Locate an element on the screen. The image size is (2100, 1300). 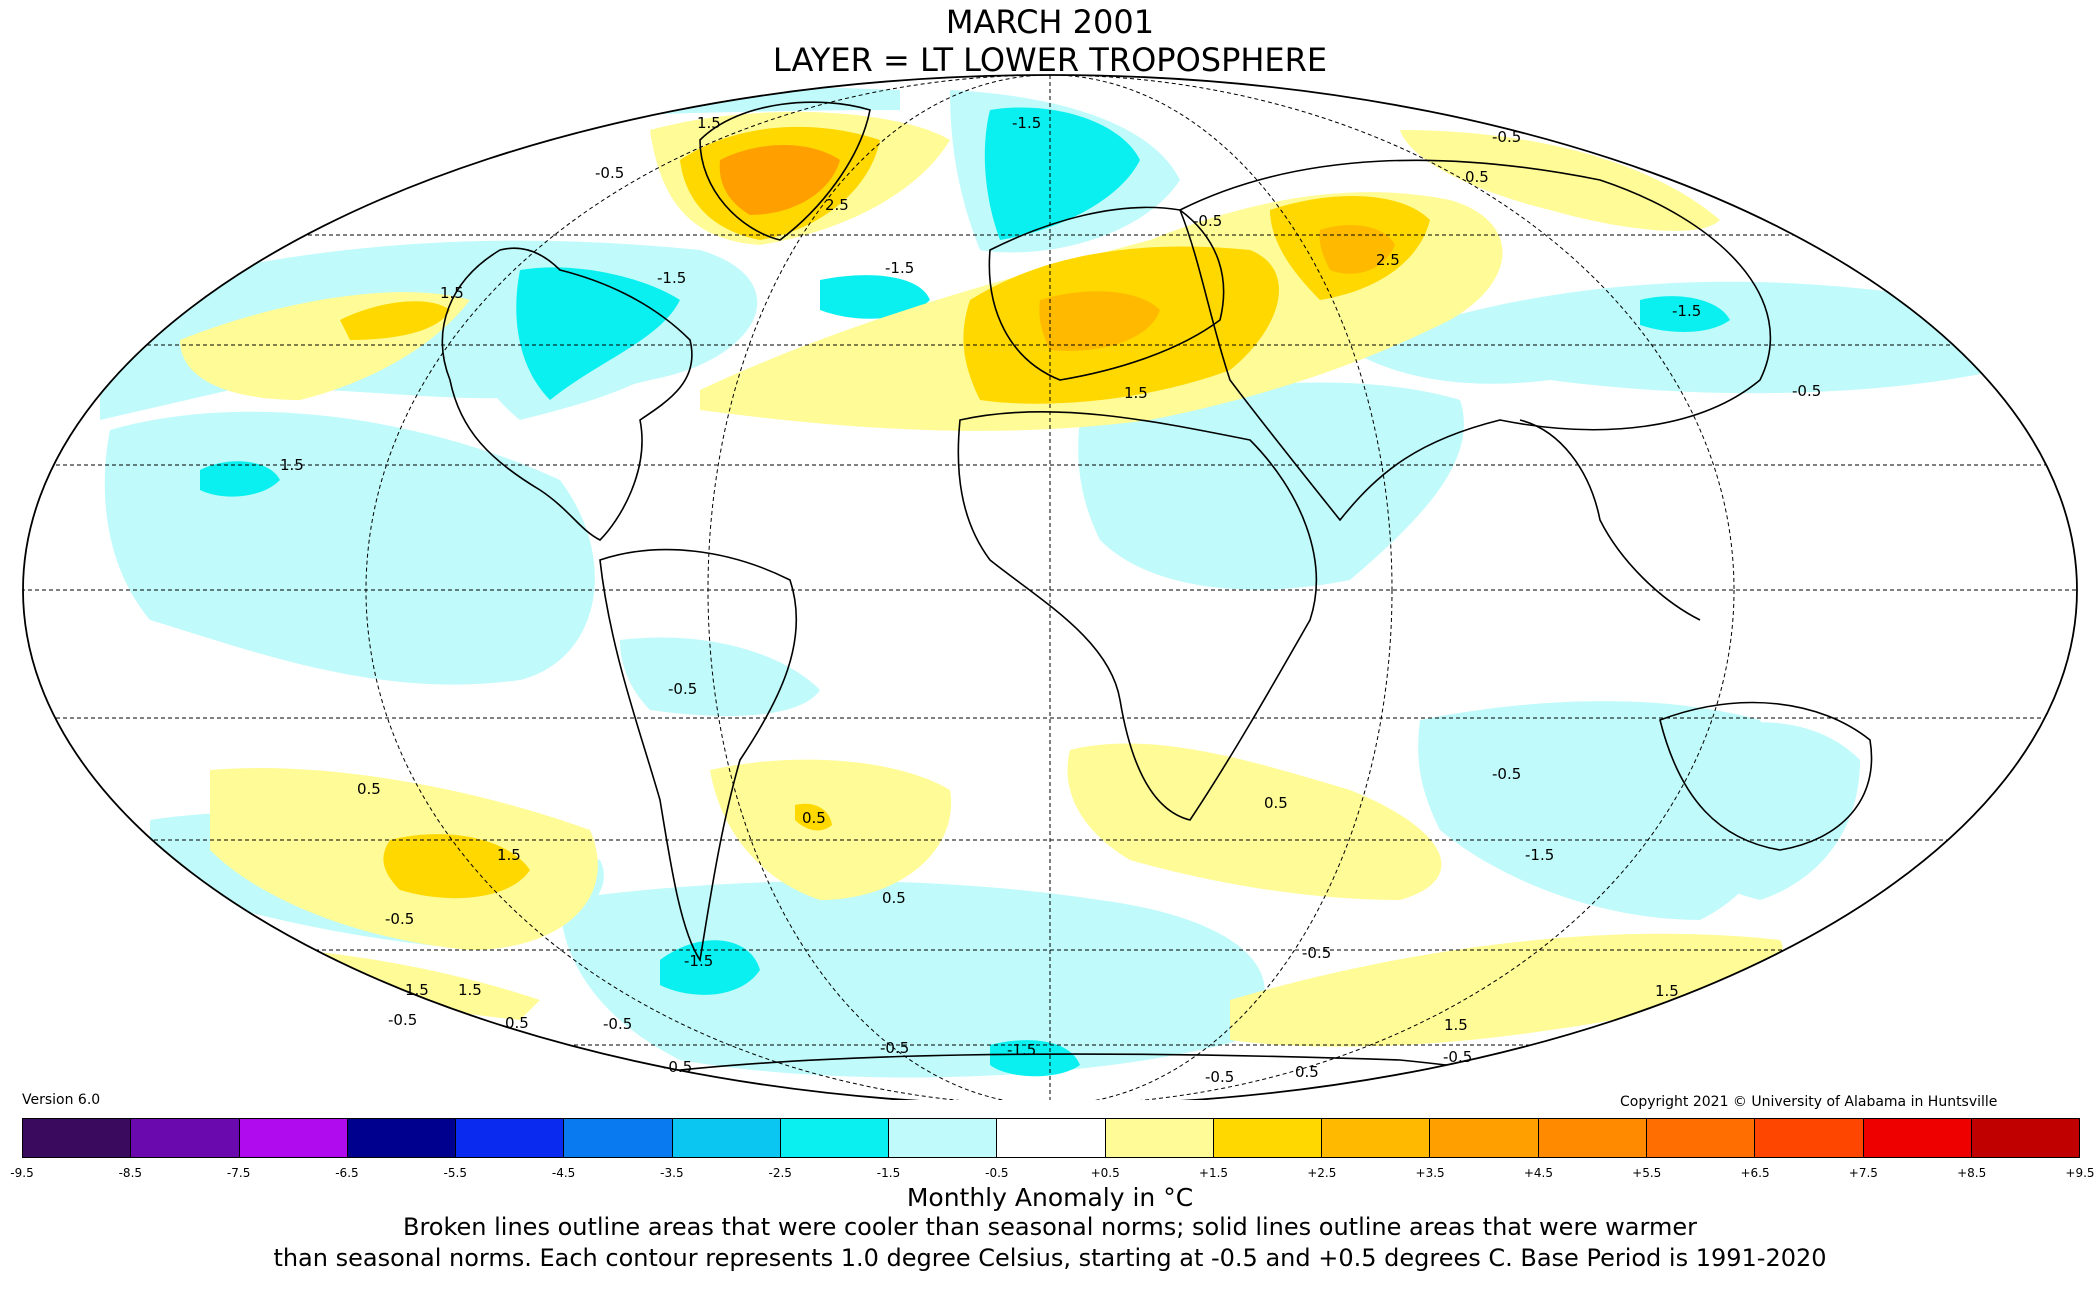
color-scale-tick-label: +5.5 is located at coordinates (1647, 1173).